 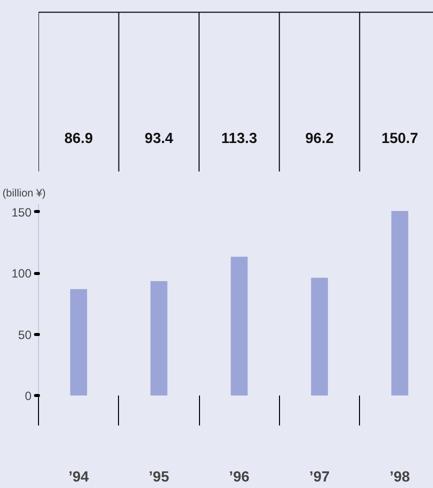 What do you see at coordinates (78, 138) in the screenshot?
I see `data-label: 86.9` at bounding box center [78, 138].